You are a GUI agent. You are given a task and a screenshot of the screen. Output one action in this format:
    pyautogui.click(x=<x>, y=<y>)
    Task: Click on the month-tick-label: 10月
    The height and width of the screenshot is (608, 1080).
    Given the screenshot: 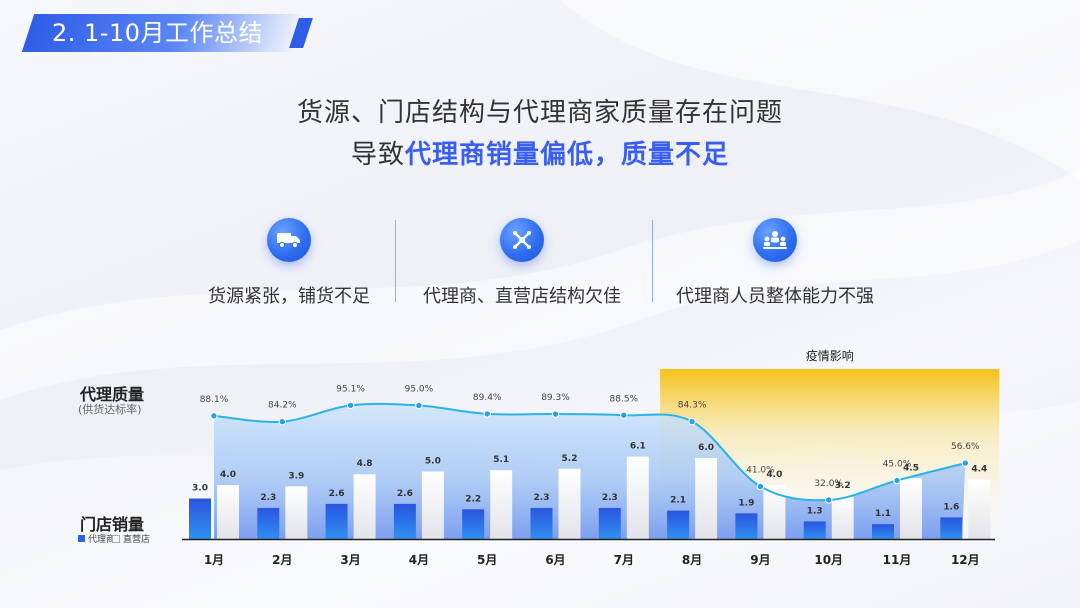 What is the action you would take?
    pyautogui.click(x=828, y=560)
    